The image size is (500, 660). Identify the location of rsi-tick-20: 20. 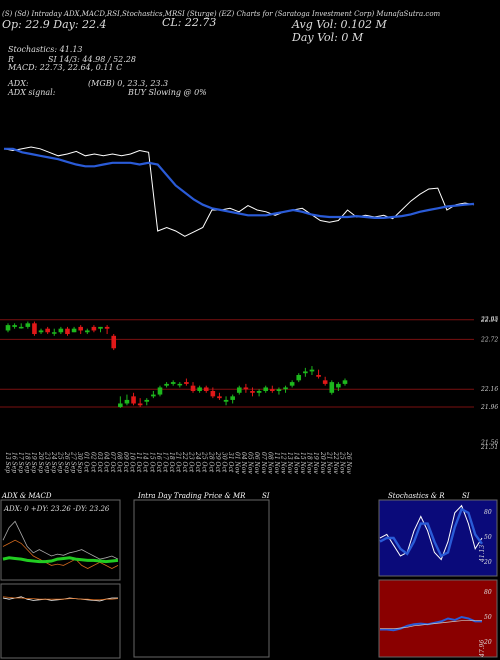
(487, 642).